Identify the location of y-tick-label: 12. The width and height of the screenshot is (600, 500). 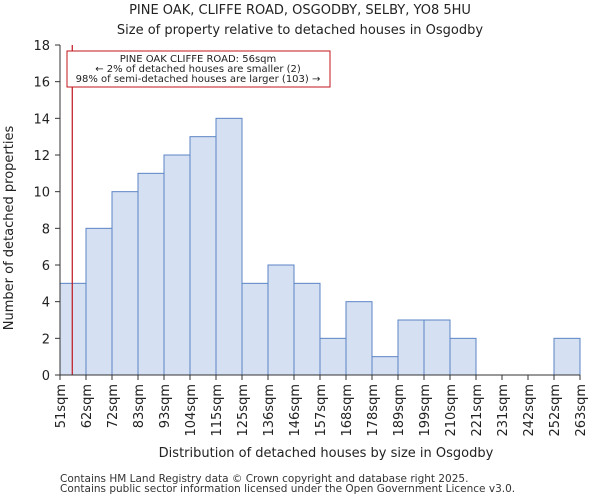
(41, 156).